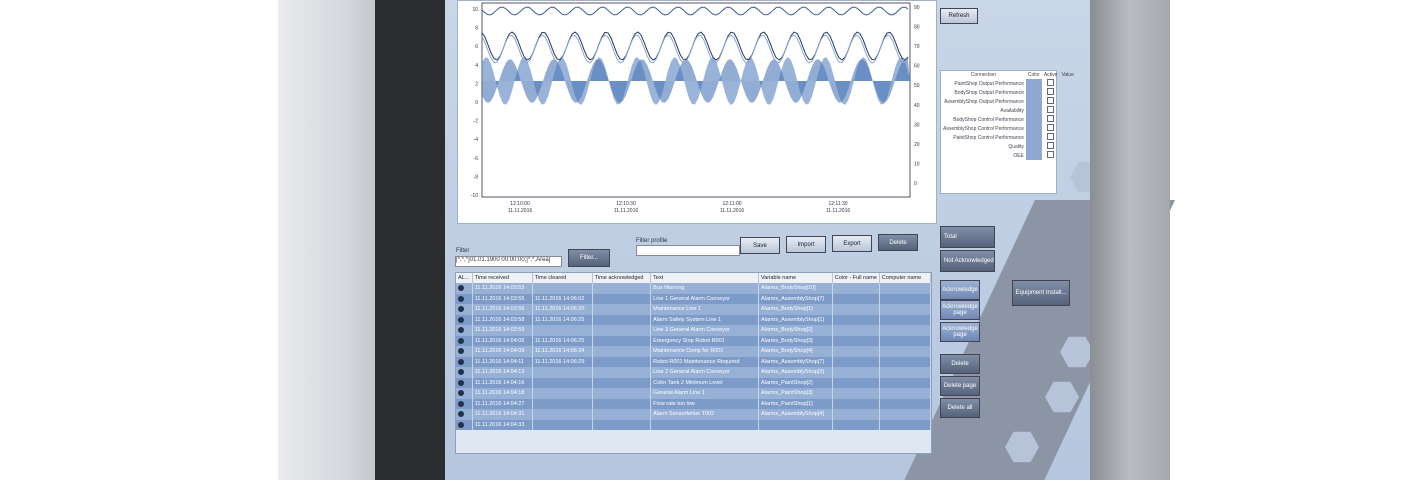  Describe the element at coordinates (917, 86) in the screenshot. I see `y-right-label: 50` at that location.